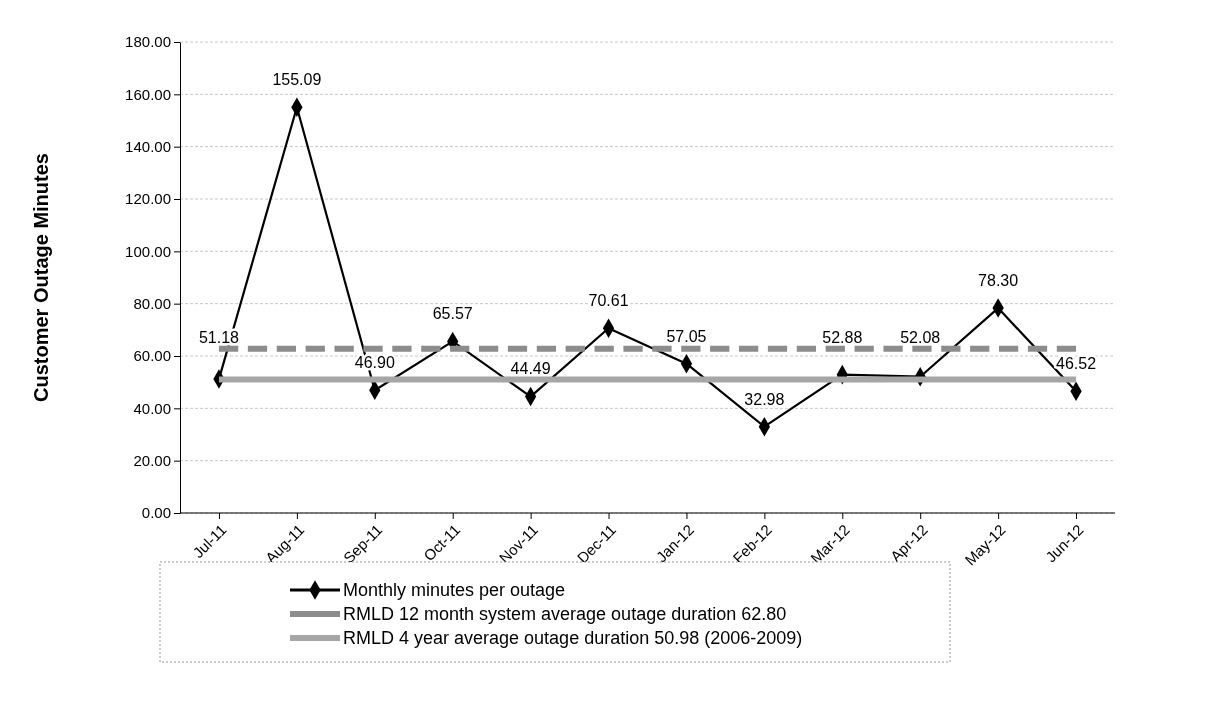  Describe the element at coordinates (530, 368) in the screenshot. I see `data-label: 44.49` at that location.